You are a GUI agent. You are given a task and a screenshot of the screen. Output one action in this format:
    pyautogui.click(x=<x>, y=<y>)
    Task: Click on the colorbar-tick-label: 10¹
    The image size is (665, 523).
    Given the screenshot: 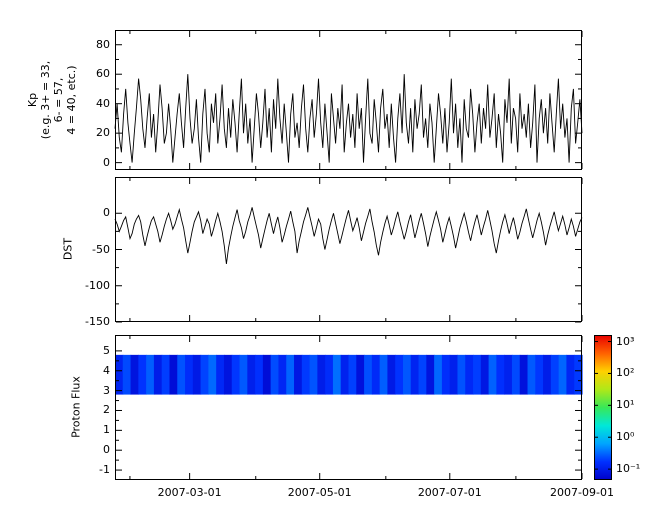 What is the action you would take?
    pyautogui.click(x=625, y=405)
    